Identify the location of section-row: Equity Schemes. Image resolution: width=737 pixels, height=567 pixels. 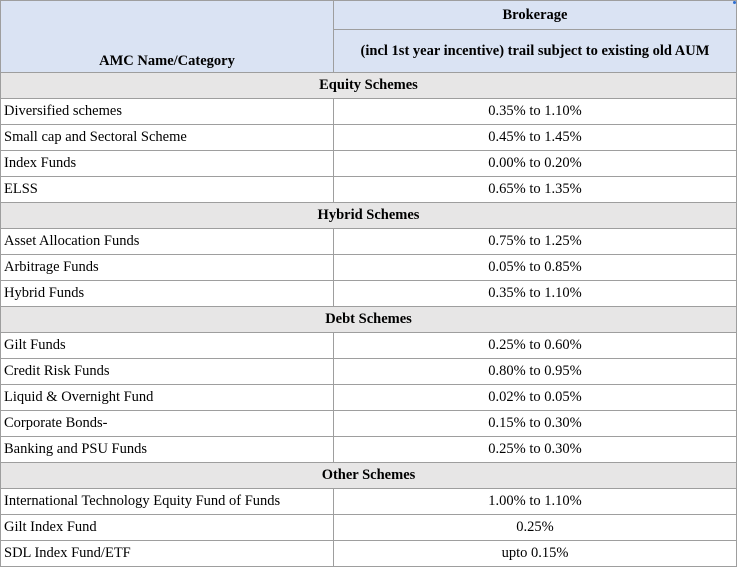
(368, 85).